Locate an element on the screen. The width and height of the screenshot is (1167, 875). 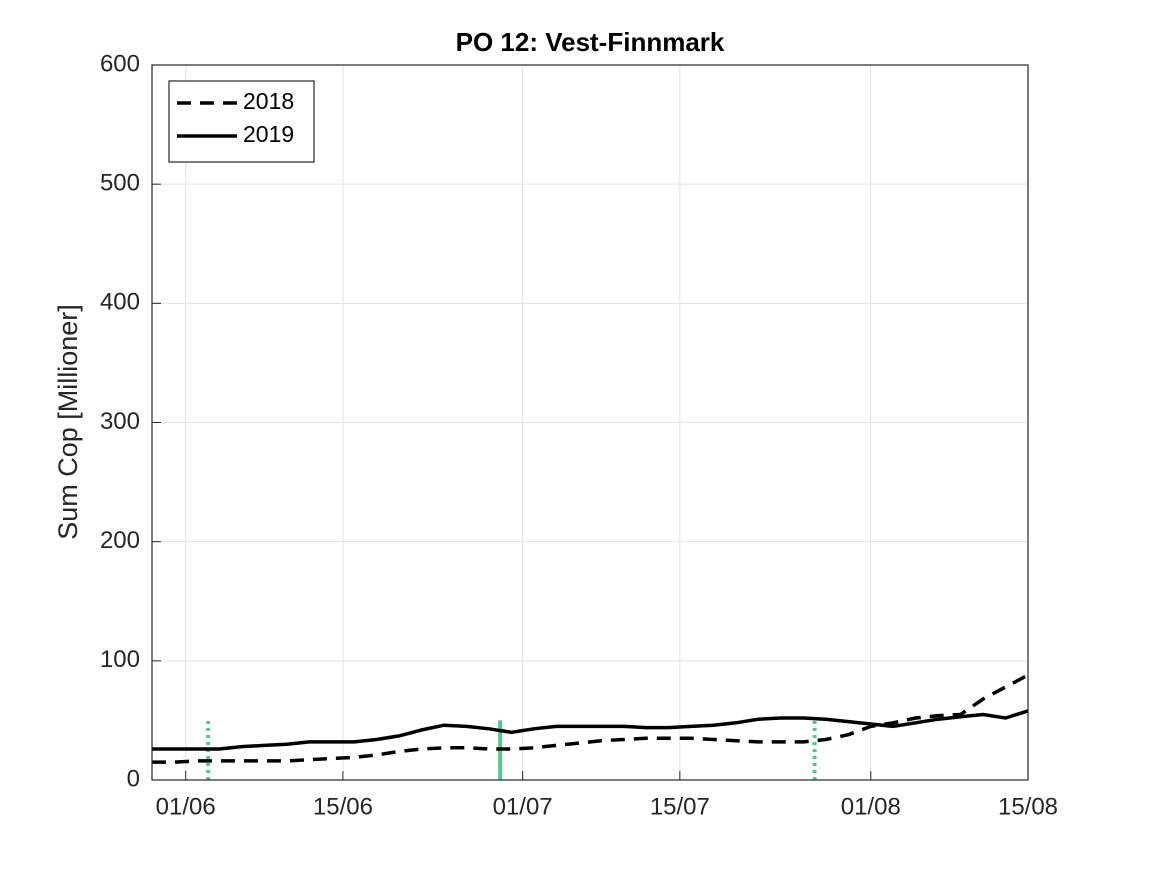
y-tick-label: 100 is located at coordinates (120, 659).